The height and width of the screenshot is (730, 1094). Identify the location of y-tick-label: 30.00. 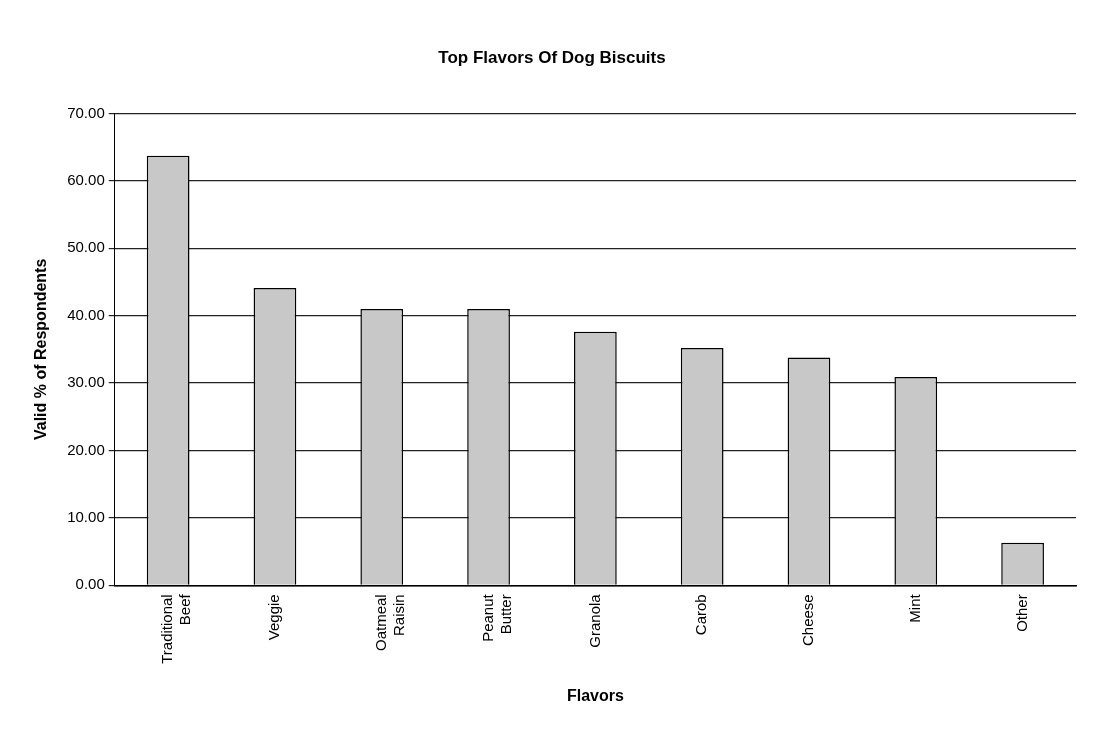
(86, 382).